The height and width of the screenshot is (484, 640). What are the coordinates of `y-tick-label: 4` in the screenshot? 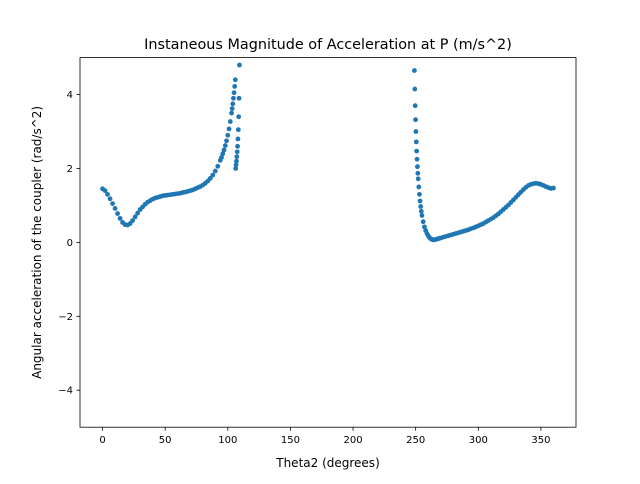 It's located at (70, 95).